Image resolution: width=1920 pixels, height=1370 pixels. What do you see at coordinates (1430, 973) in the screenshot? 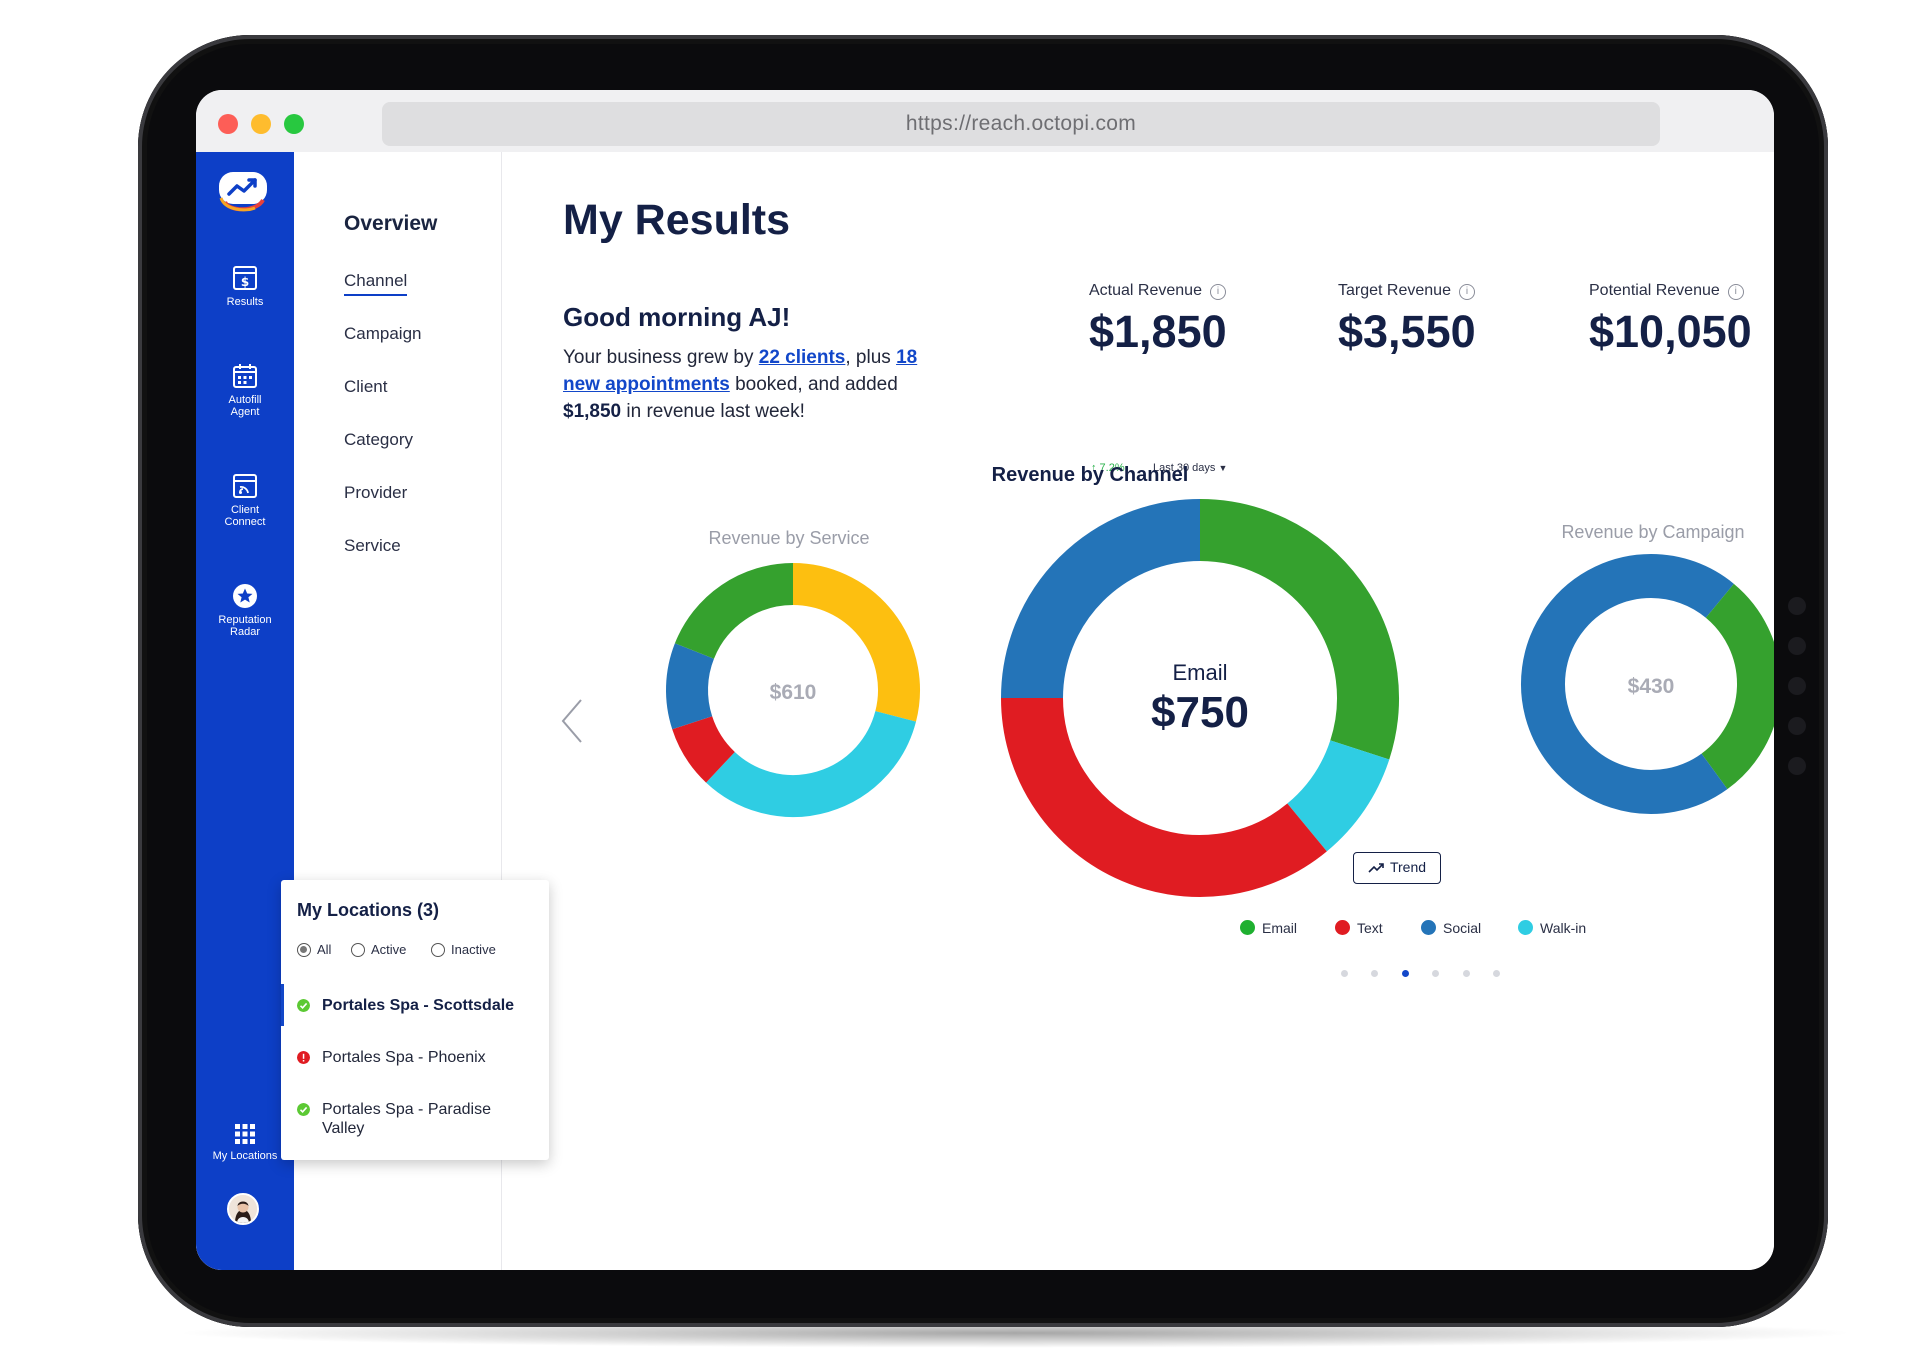
I see `carousel-dots` at bounding box center [1430, 973].